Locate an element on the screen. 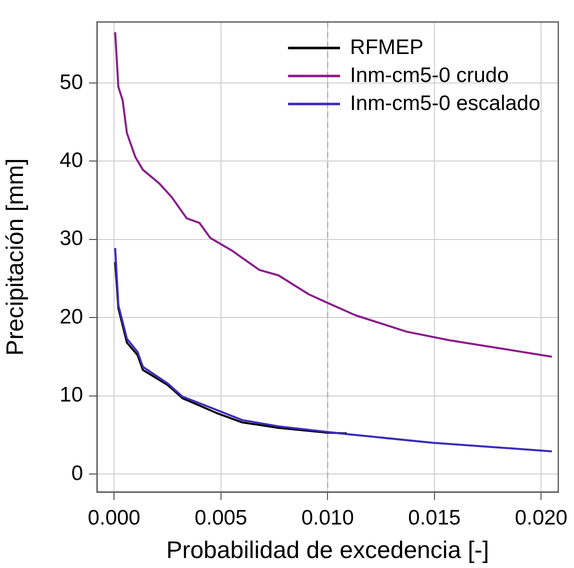 The height and width of the screenshot is (568, 574). x-tick-label: 0.010 is located at coordinates (327, 518).